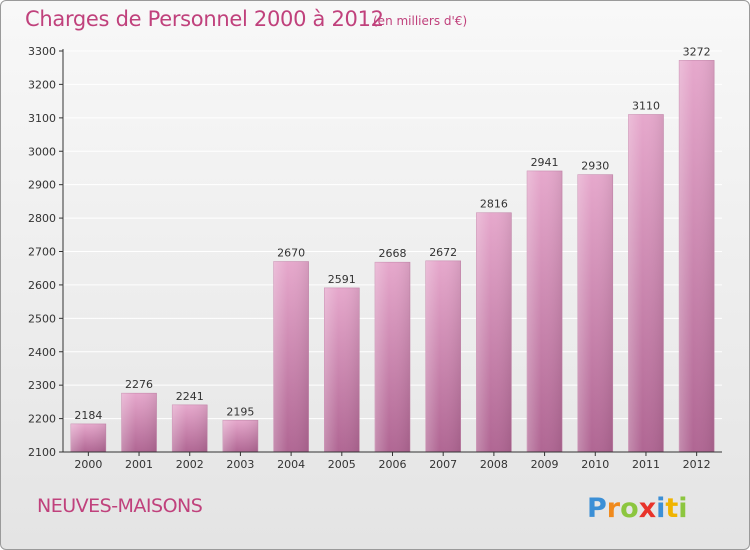 The height and width of the screenshot is (550, 750). What do you see at coordinates (120, 506) in the screenshot?
I see `commune-name: NEUVES-MAISONS` at bounding box center [120, 506].